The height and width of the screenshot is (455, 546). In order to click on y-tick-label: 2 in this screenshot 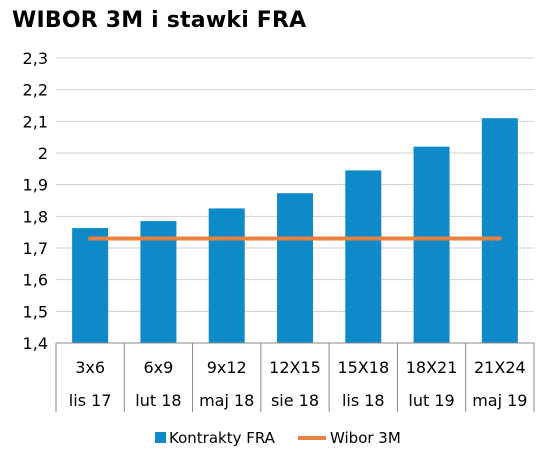, I will do `click(43, 153)`.